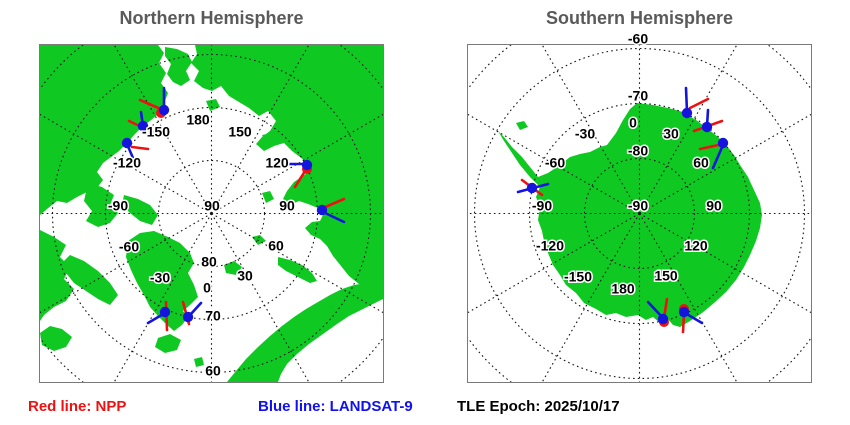 The width and height of the screenshot is (850, 425). Describe the element at coordinates (305, 332) in the screenshot. I see `land-scandinavia` at that location.